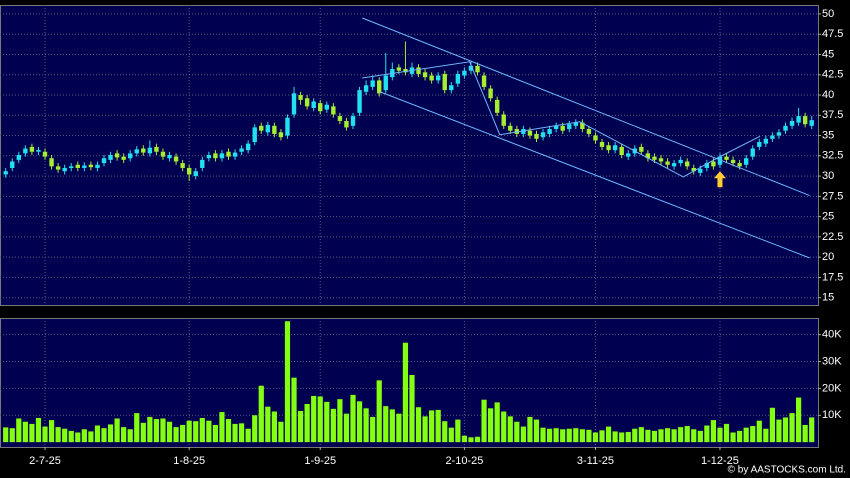  I want to click on y-tick-label: 42.5, so click(832, 75).